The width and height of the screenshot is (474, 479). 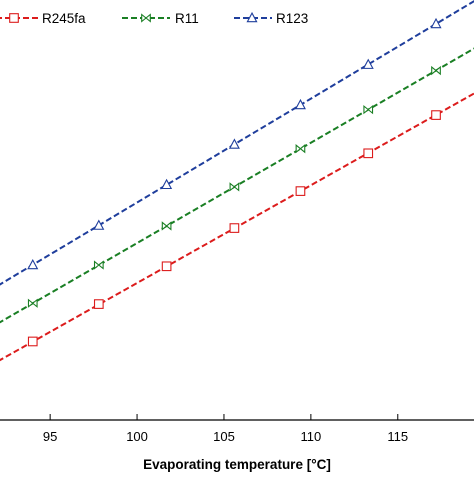 I want to click on x-tick-label: 100, so click(x=137, y=436).